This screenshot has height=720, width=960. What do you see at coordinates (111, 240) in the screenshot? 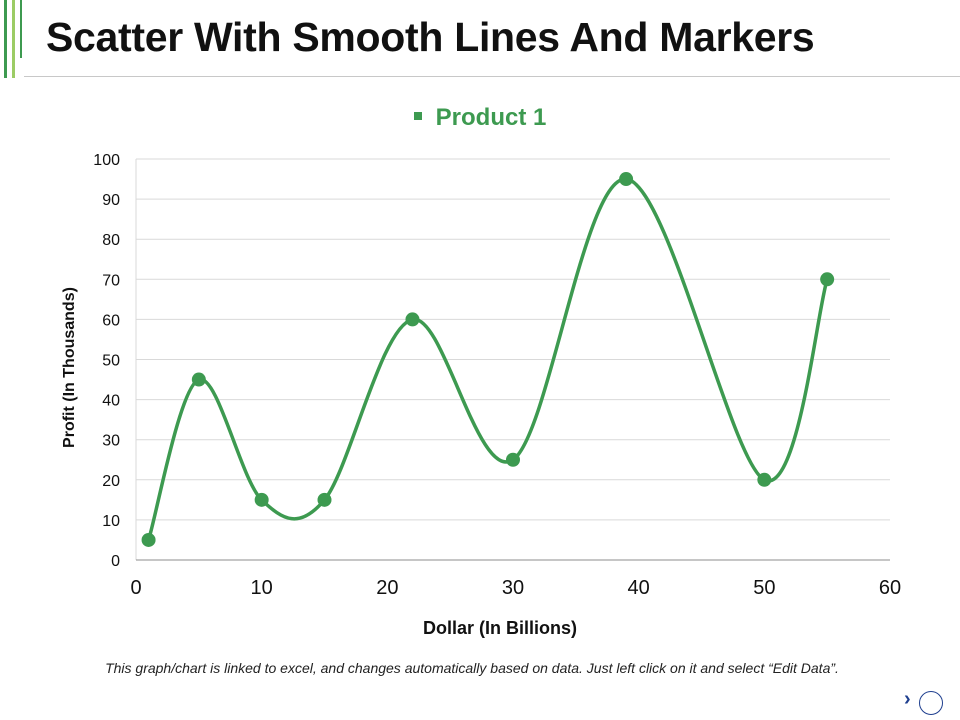
I see `y-tick-label: 80` at bounding box center [111, 240].